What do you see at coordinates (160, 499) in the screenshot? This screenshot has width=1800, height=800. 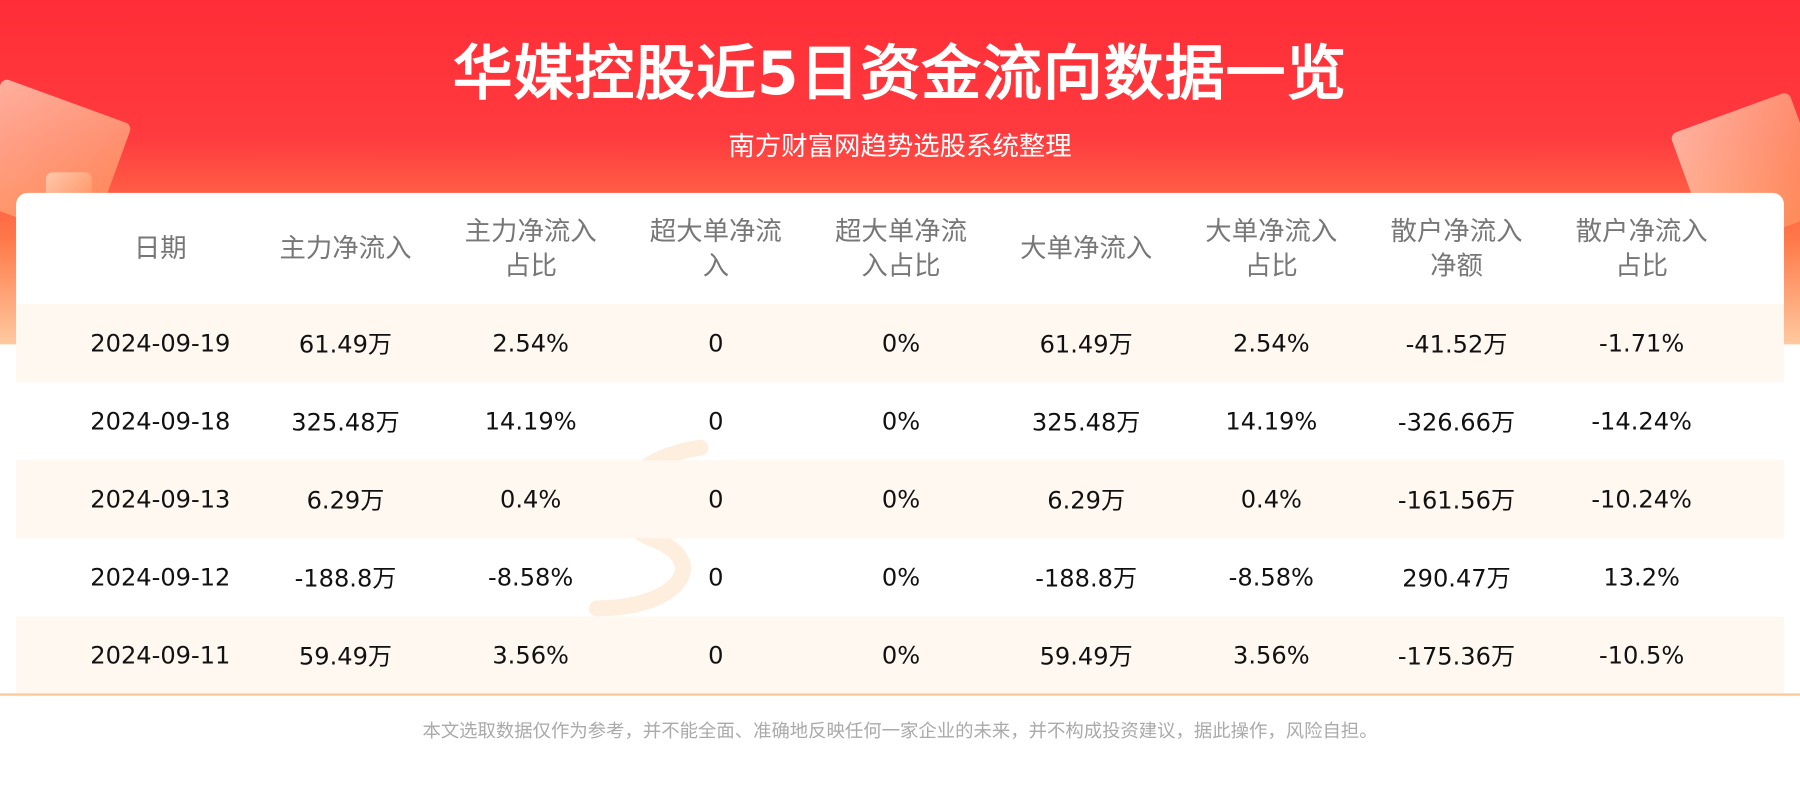 I see `table-cell: 2024-09-13` at bounding box center [160, 499].